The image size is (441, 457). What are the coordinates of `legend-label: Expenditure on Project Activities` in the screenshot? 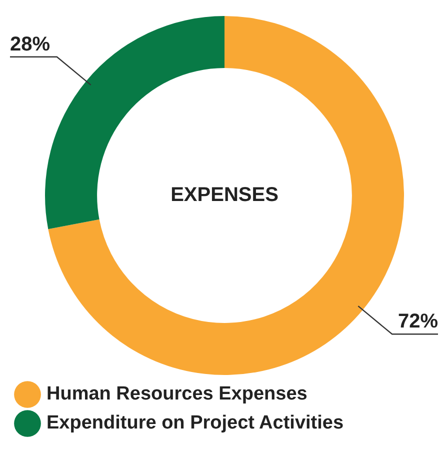 It's located at (195, 423).